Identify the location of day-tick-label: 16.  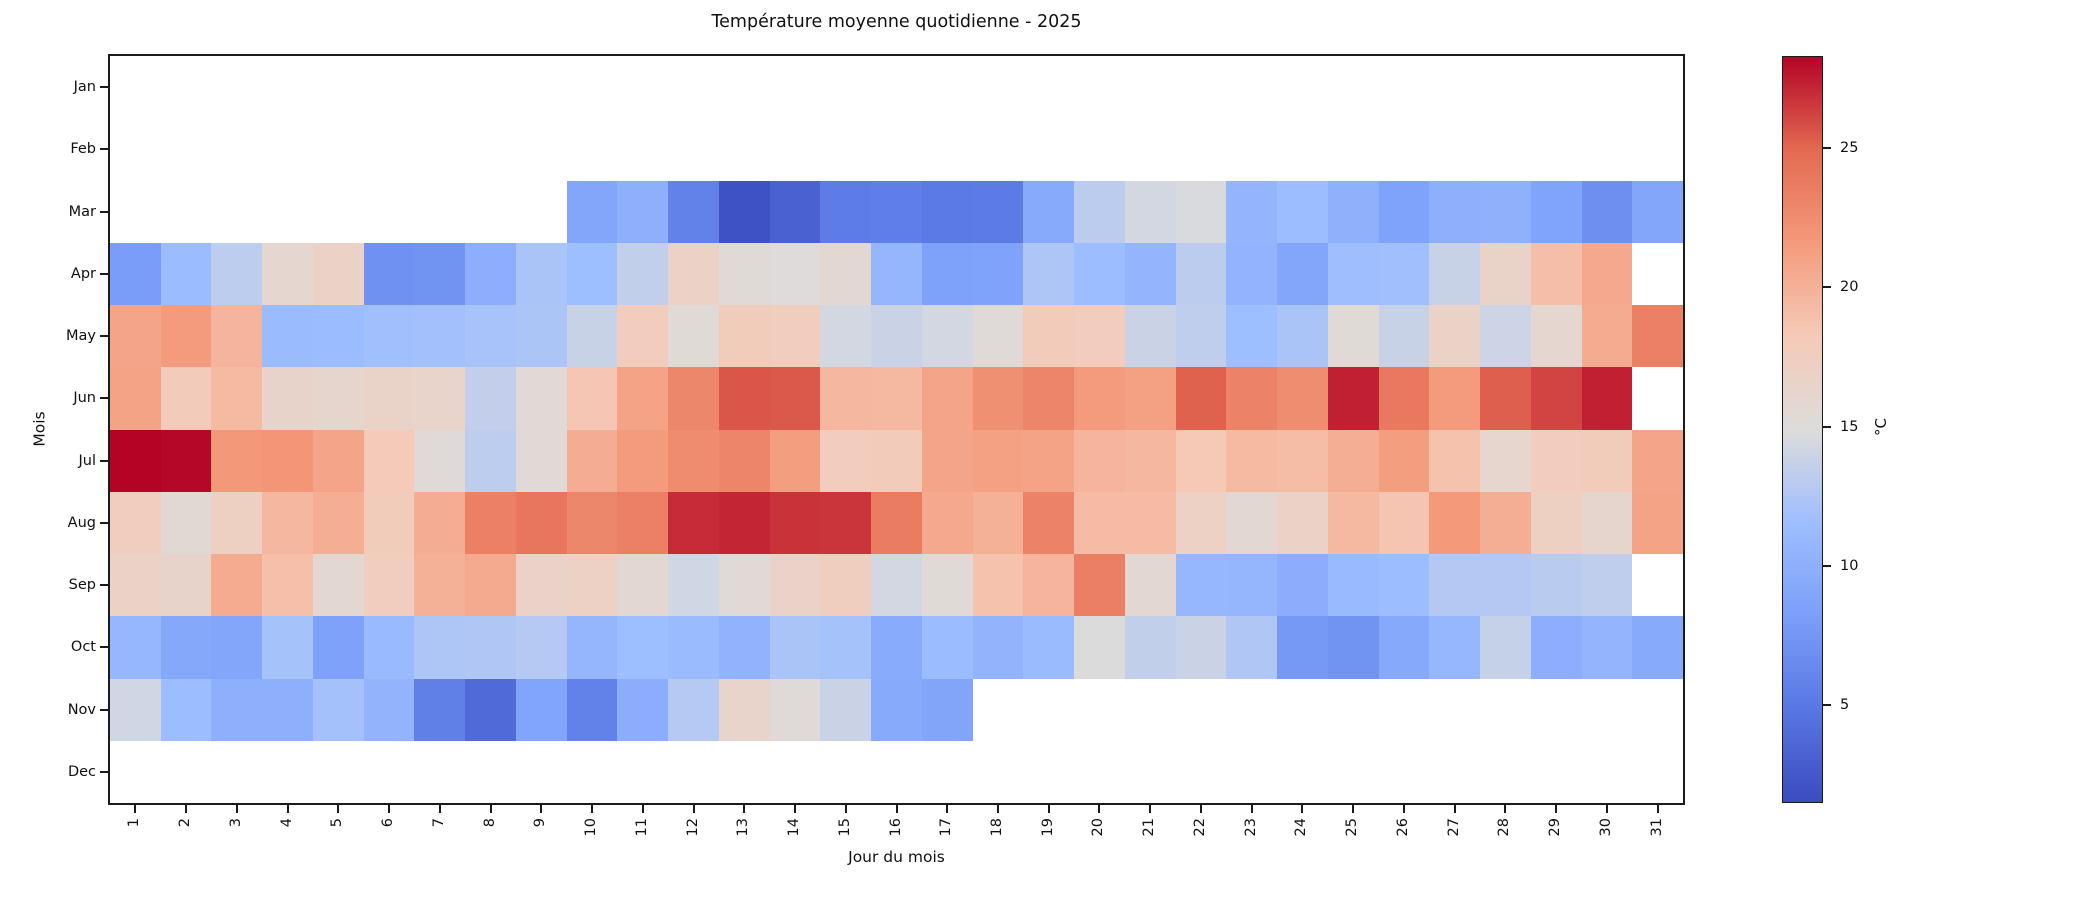
(895, 827).